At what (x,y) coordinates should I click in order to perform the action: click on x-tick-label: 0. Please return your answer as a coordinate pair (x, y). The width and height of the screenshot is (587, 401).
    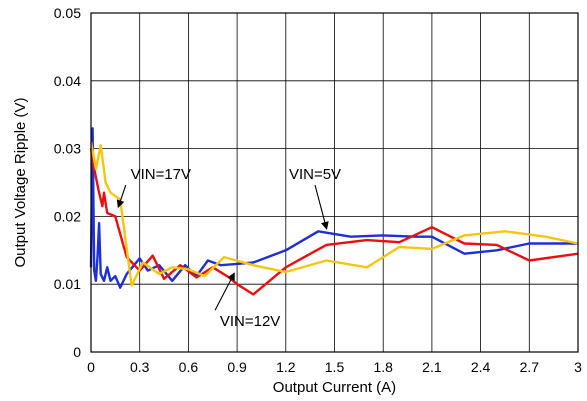
    Looking at the image, I should click on (91, 367).